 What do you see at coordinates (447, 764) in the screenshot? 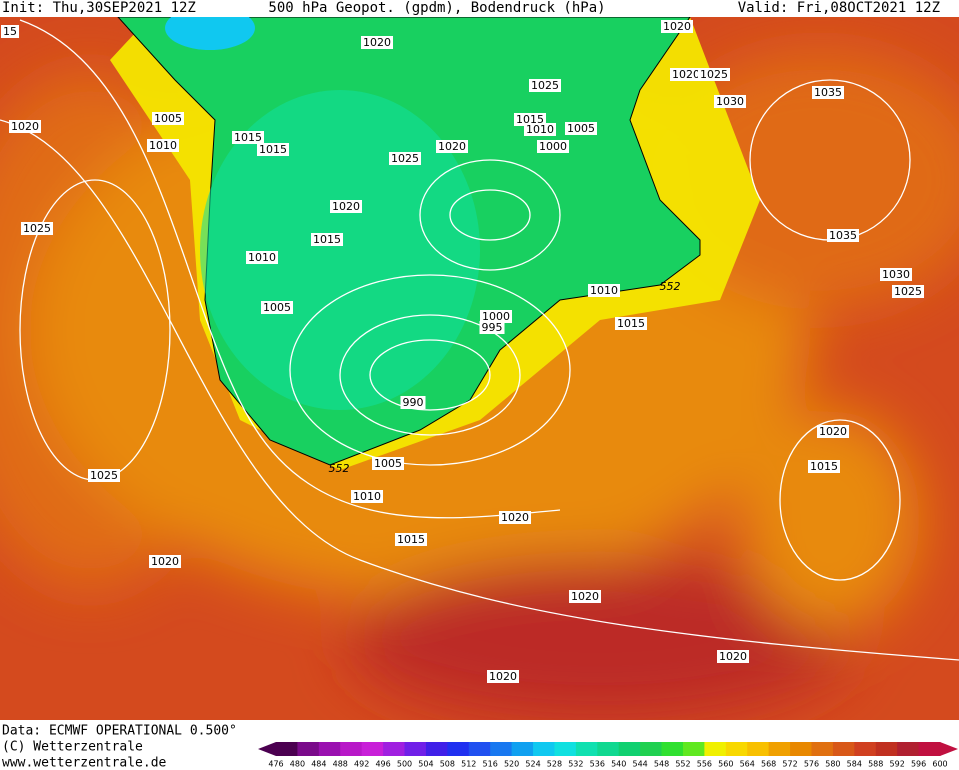
I see `legend-tick-label: 508` at bounding box center [447, 764].